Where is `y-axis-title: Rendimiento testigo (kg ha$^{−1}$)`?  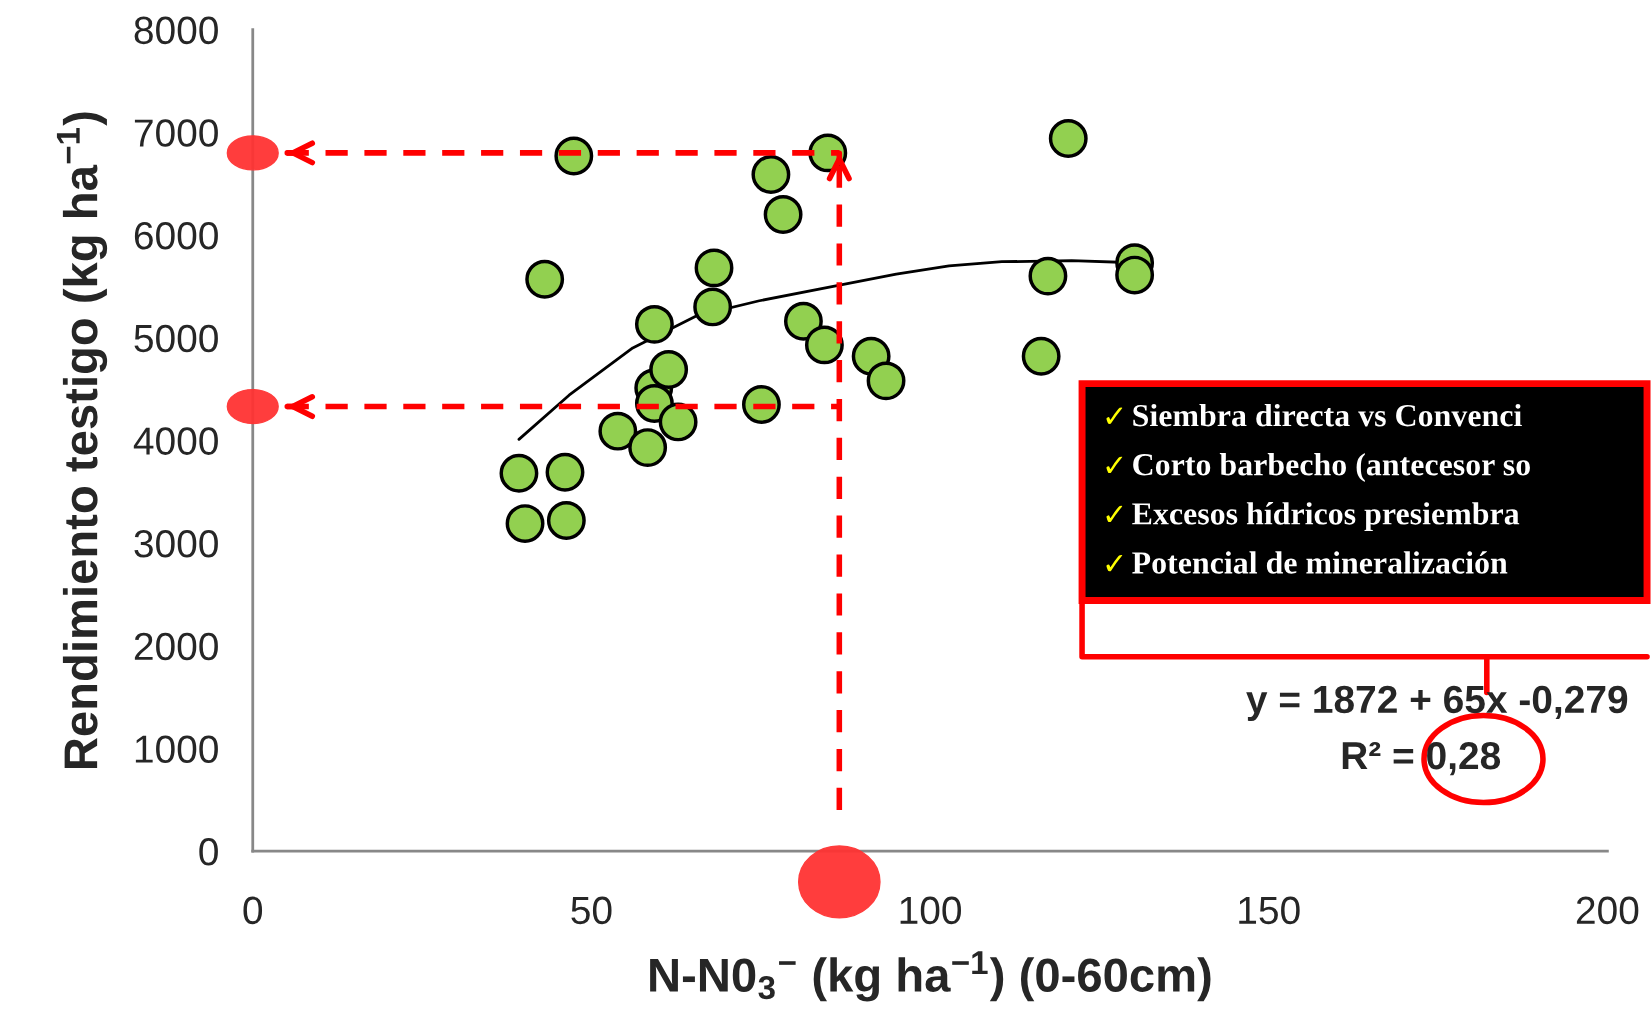
y-axis-title: Rendimiento testigo (kg ha$^{−1}$) is located at coordinates (82, 440).